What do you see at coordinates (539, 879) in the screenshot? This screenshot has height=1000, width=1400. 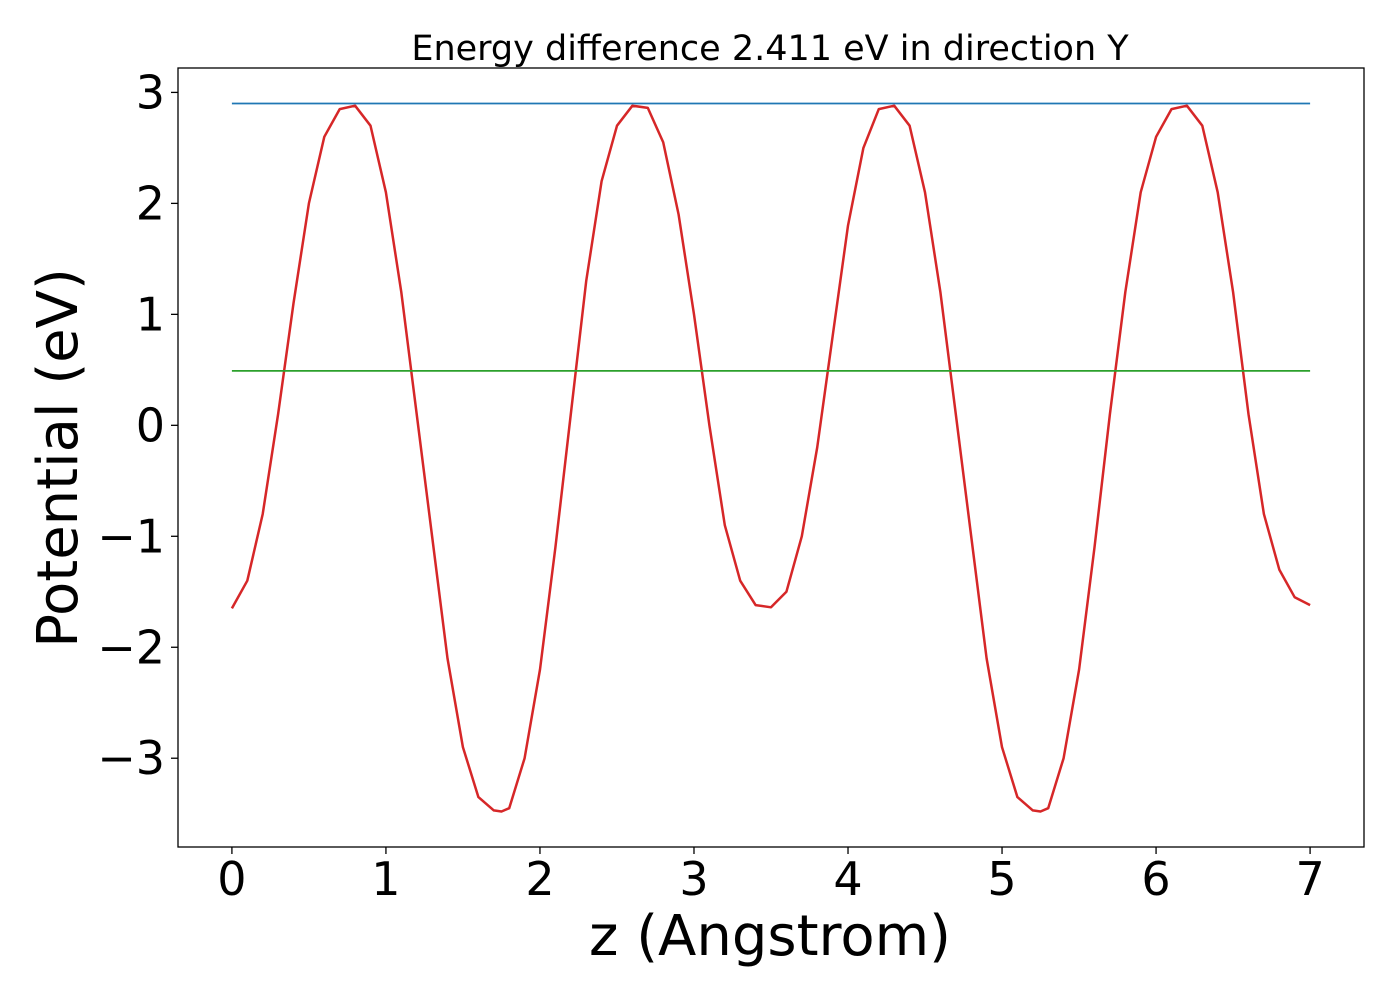 I see `x-tick-label: 2` at bounding box center [539, 879].